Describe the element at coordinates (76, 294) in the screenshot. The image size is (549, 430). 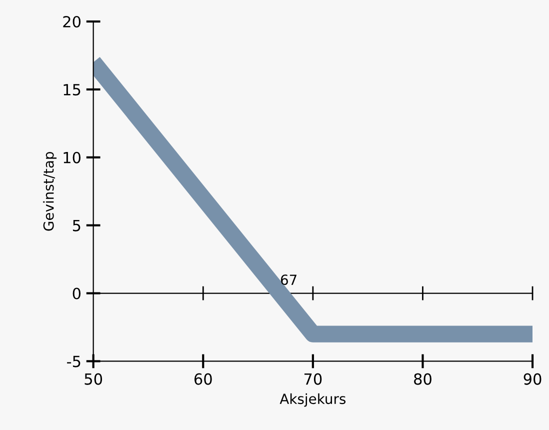
I see `y-tick-label: 0` at that location.